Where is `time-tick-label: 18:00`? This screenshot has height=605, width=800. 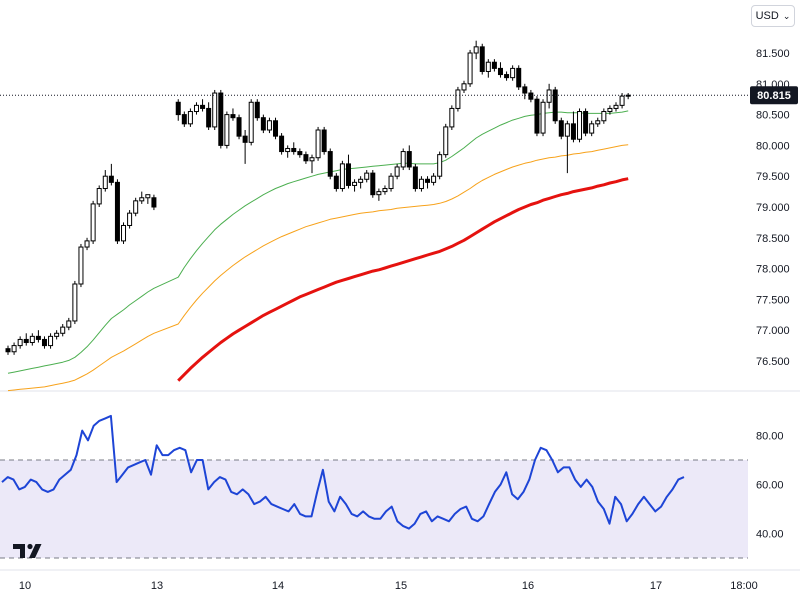
time-tick-label: 18:00 is located at coordinates (744, 586).